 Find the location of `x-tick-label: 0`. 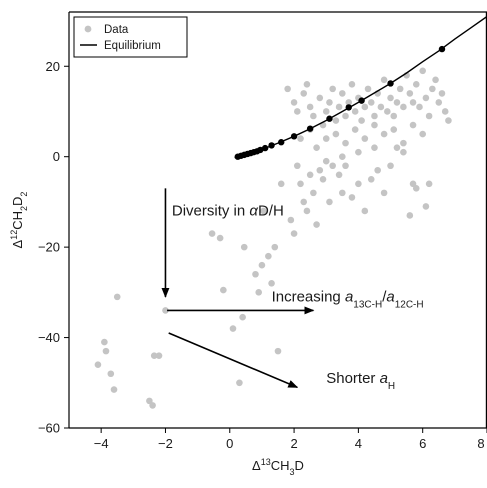

x-tick-label: 0 is located at coordinates (229, 443).